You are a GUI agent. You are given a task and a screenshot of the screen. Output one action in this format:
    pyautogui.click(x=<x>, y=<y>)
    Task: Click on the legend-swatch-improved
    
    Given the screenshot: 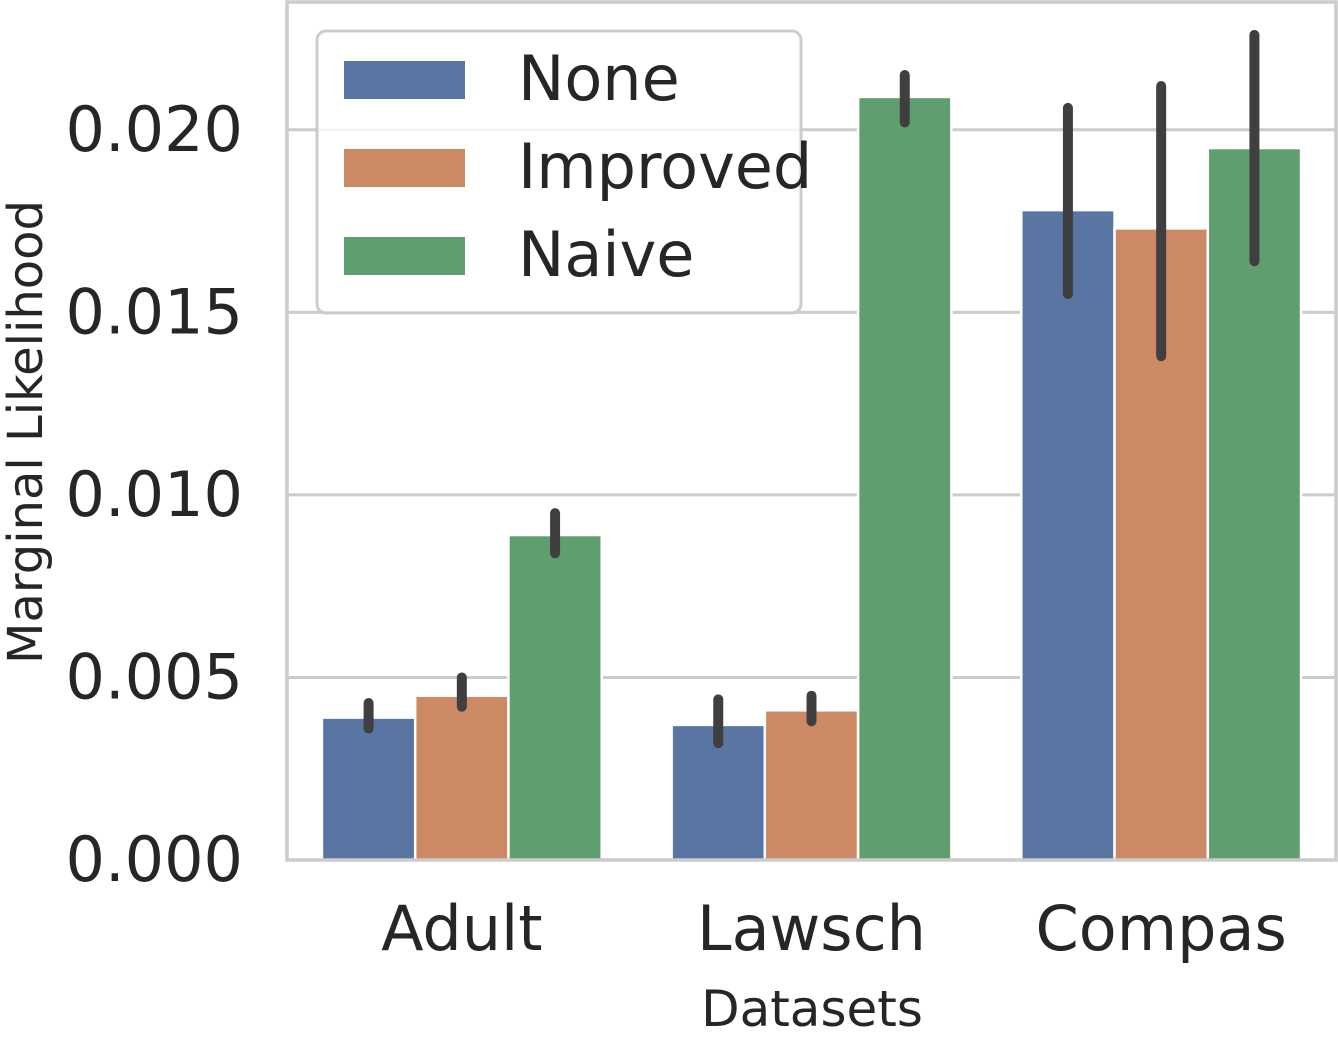 What is the action you would take?
    pyautogui.click(x=404, y=168)
    